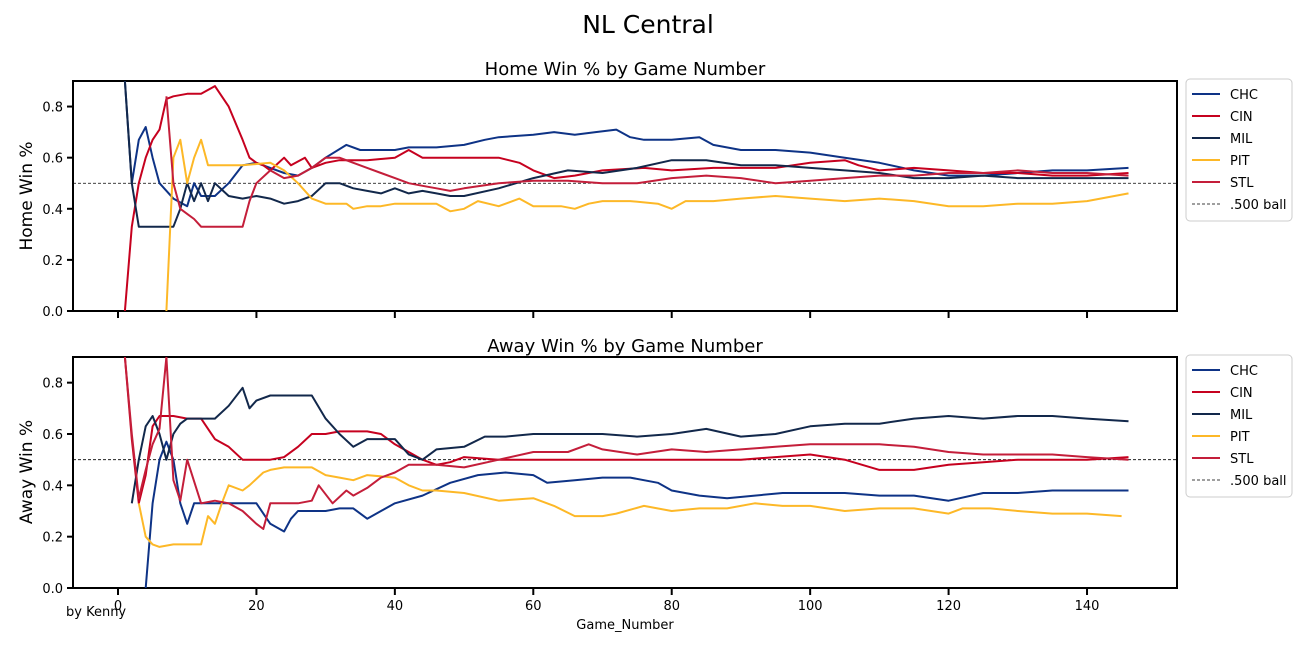 The image size is (1296, 648). I want to click on away-xtick-label: 60, so click(533, 606).